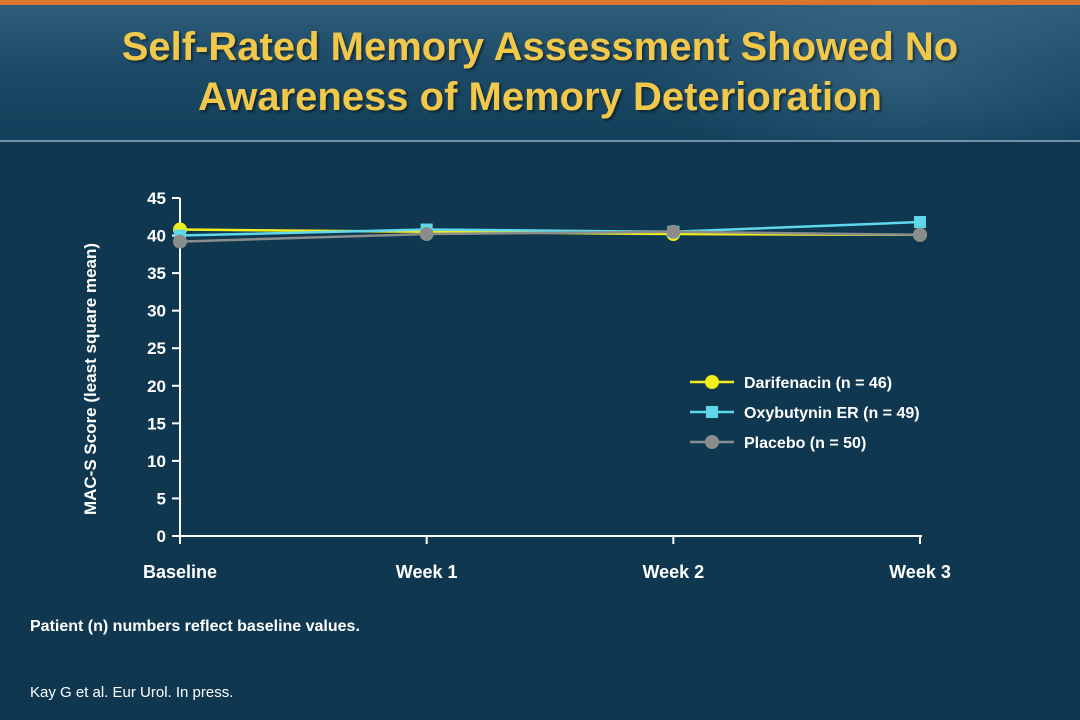 The height and width of the screenshot is (720, 1080). What do you see at coordinates (540, 97) in the screenshot?
I see `slide-title-line-2: Awareness of Memory Deterioration` at bounding box center [540, 97].